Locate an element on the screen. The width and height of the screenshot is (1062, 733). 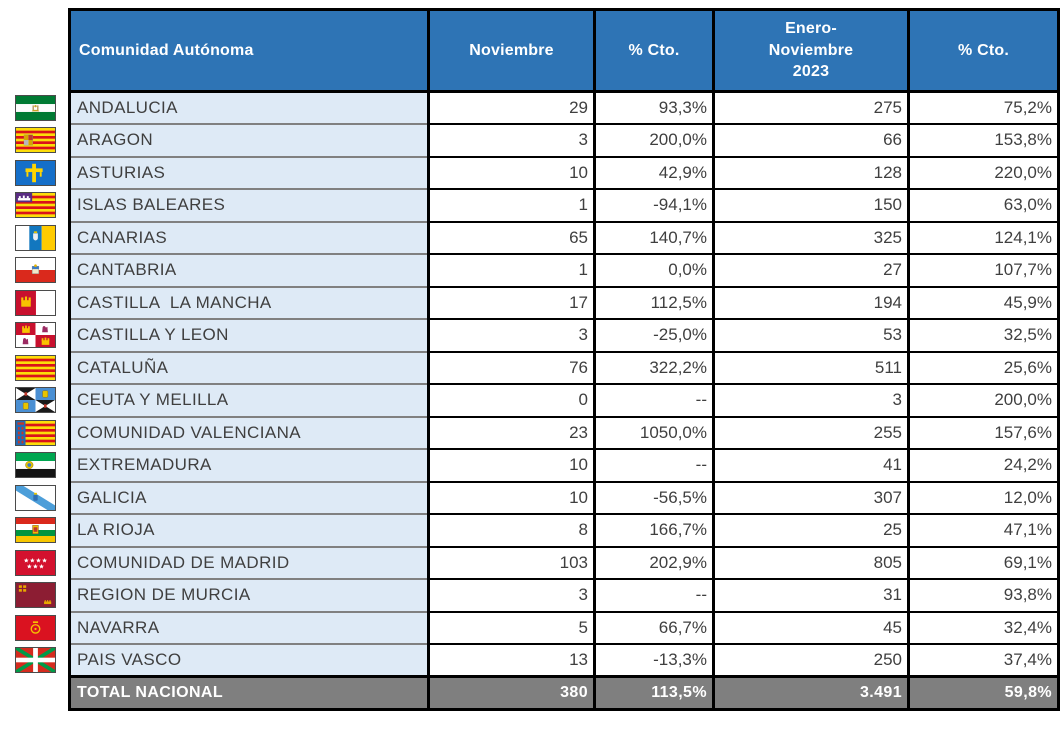
value-cell: 32,4% is located at coordinates (983, 627).